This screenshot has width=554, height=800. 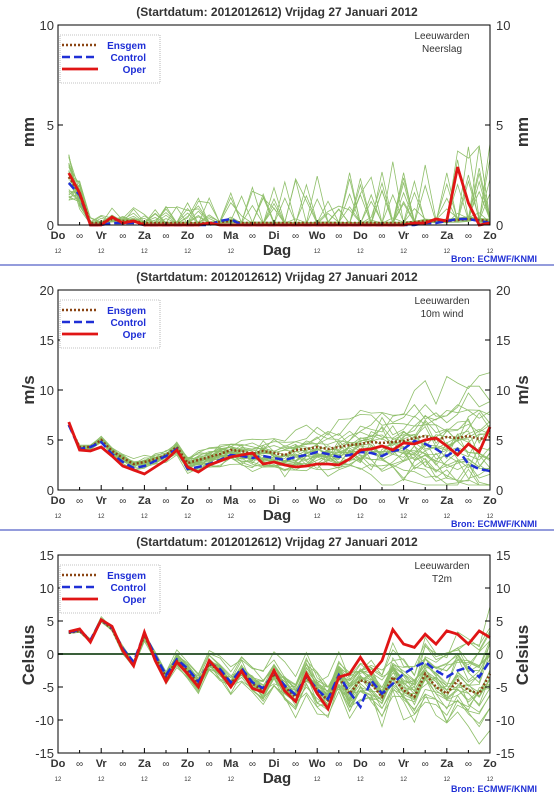 What do you see at coordinates (128, 323) in the screenshot?
I see `legend-label-control: Control` at bounding box center [128, 323].